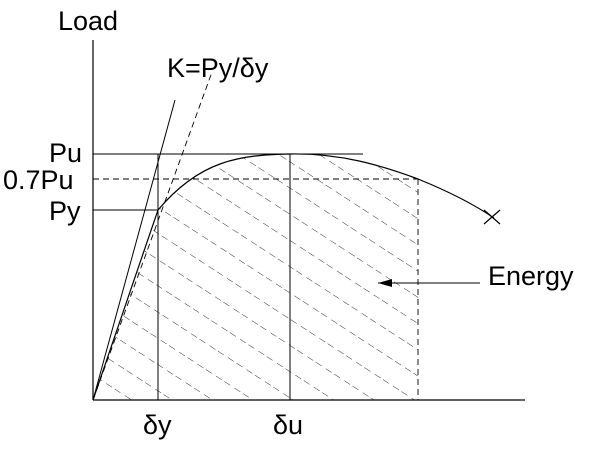  Describe the element at coordinates (288, 425) in the screenshot. I see `du-label: δu` at that location.